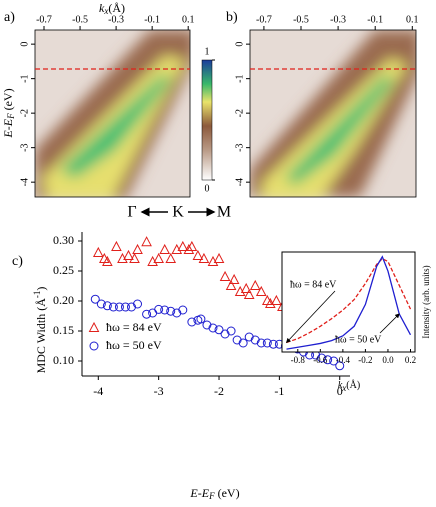 This screenshot has width=436, height=507. I want to click on x-tick-label: -4, so click(98, 391).